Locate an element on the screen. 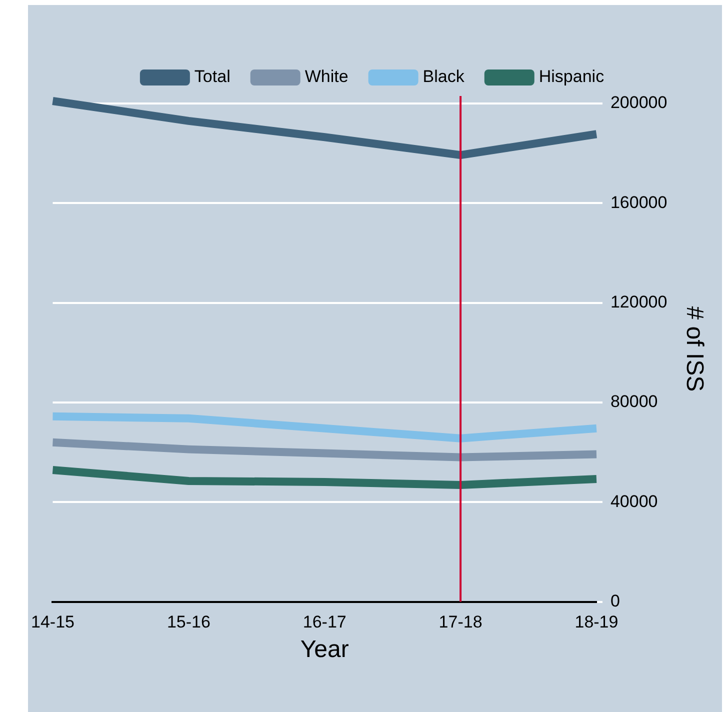  y-tick-label: 200000 is located at coordinates (639, 102).